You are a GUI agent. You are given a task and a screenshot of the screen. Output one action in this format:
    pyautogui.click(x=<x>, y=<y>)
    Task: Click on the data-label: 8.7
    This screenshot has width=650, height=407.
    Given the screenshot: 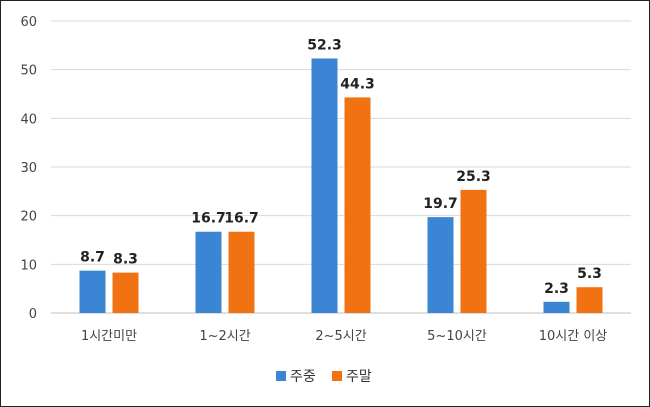 What is the action you would take?
    pyautogui.click(x=92, y=258)
    